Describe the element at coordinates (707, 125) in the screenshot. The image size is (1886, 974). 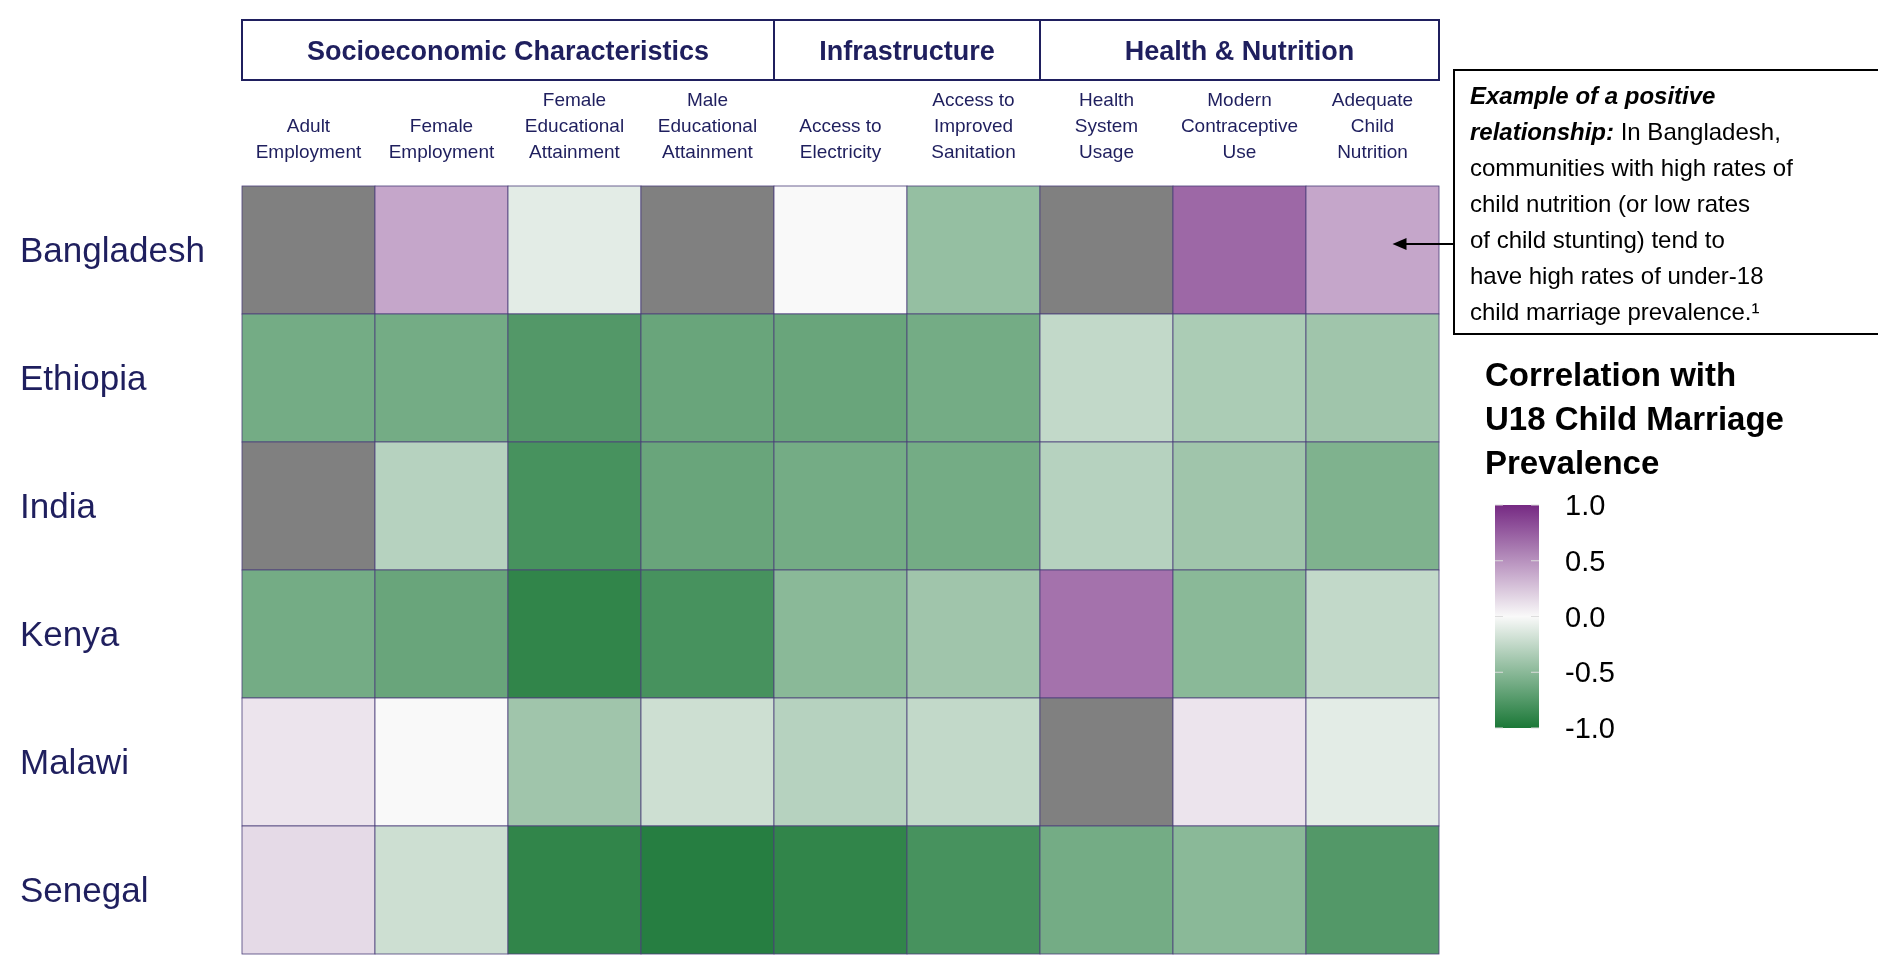
I see `x-tick-label: Male Educational Attainment` at that location.